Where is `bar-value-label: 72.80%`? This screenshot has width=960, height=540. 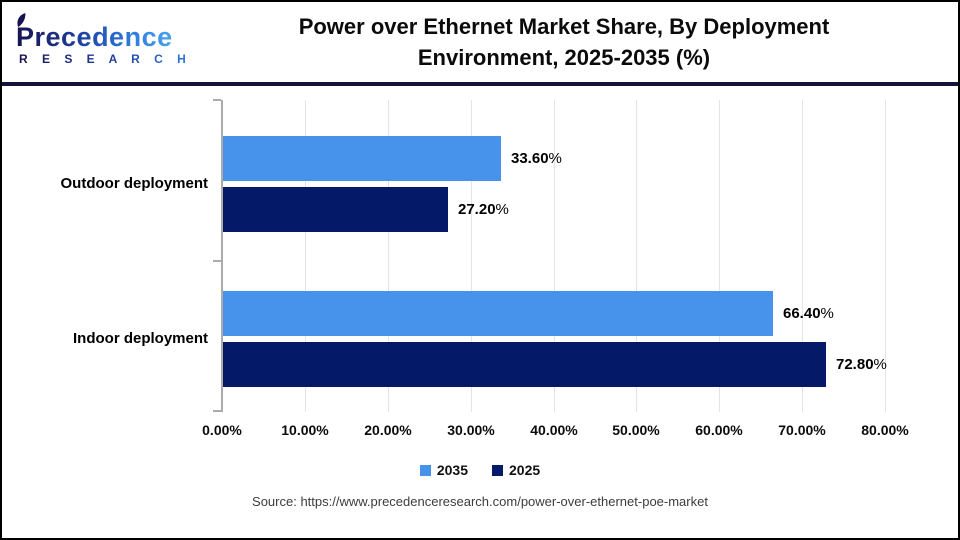 bar-value-label: 72.80% is located at coordinates (861, 364).